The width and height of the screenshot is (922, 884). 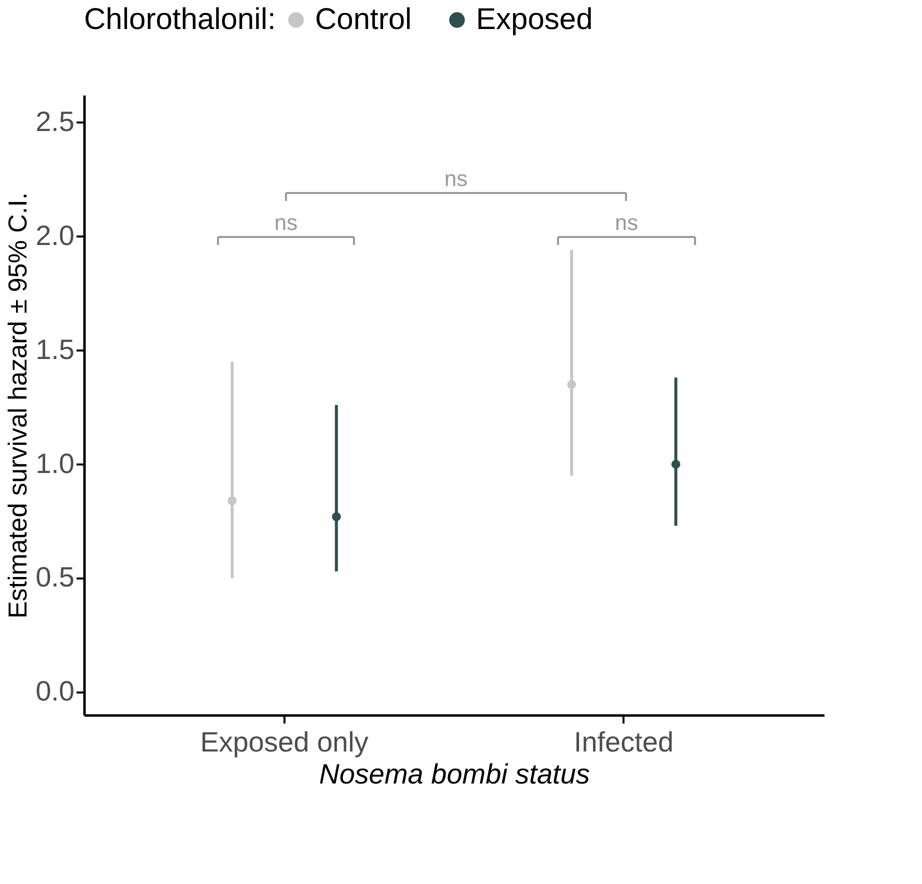 I want to click on x-tick-label: Infected, so click(x=624, y=742).